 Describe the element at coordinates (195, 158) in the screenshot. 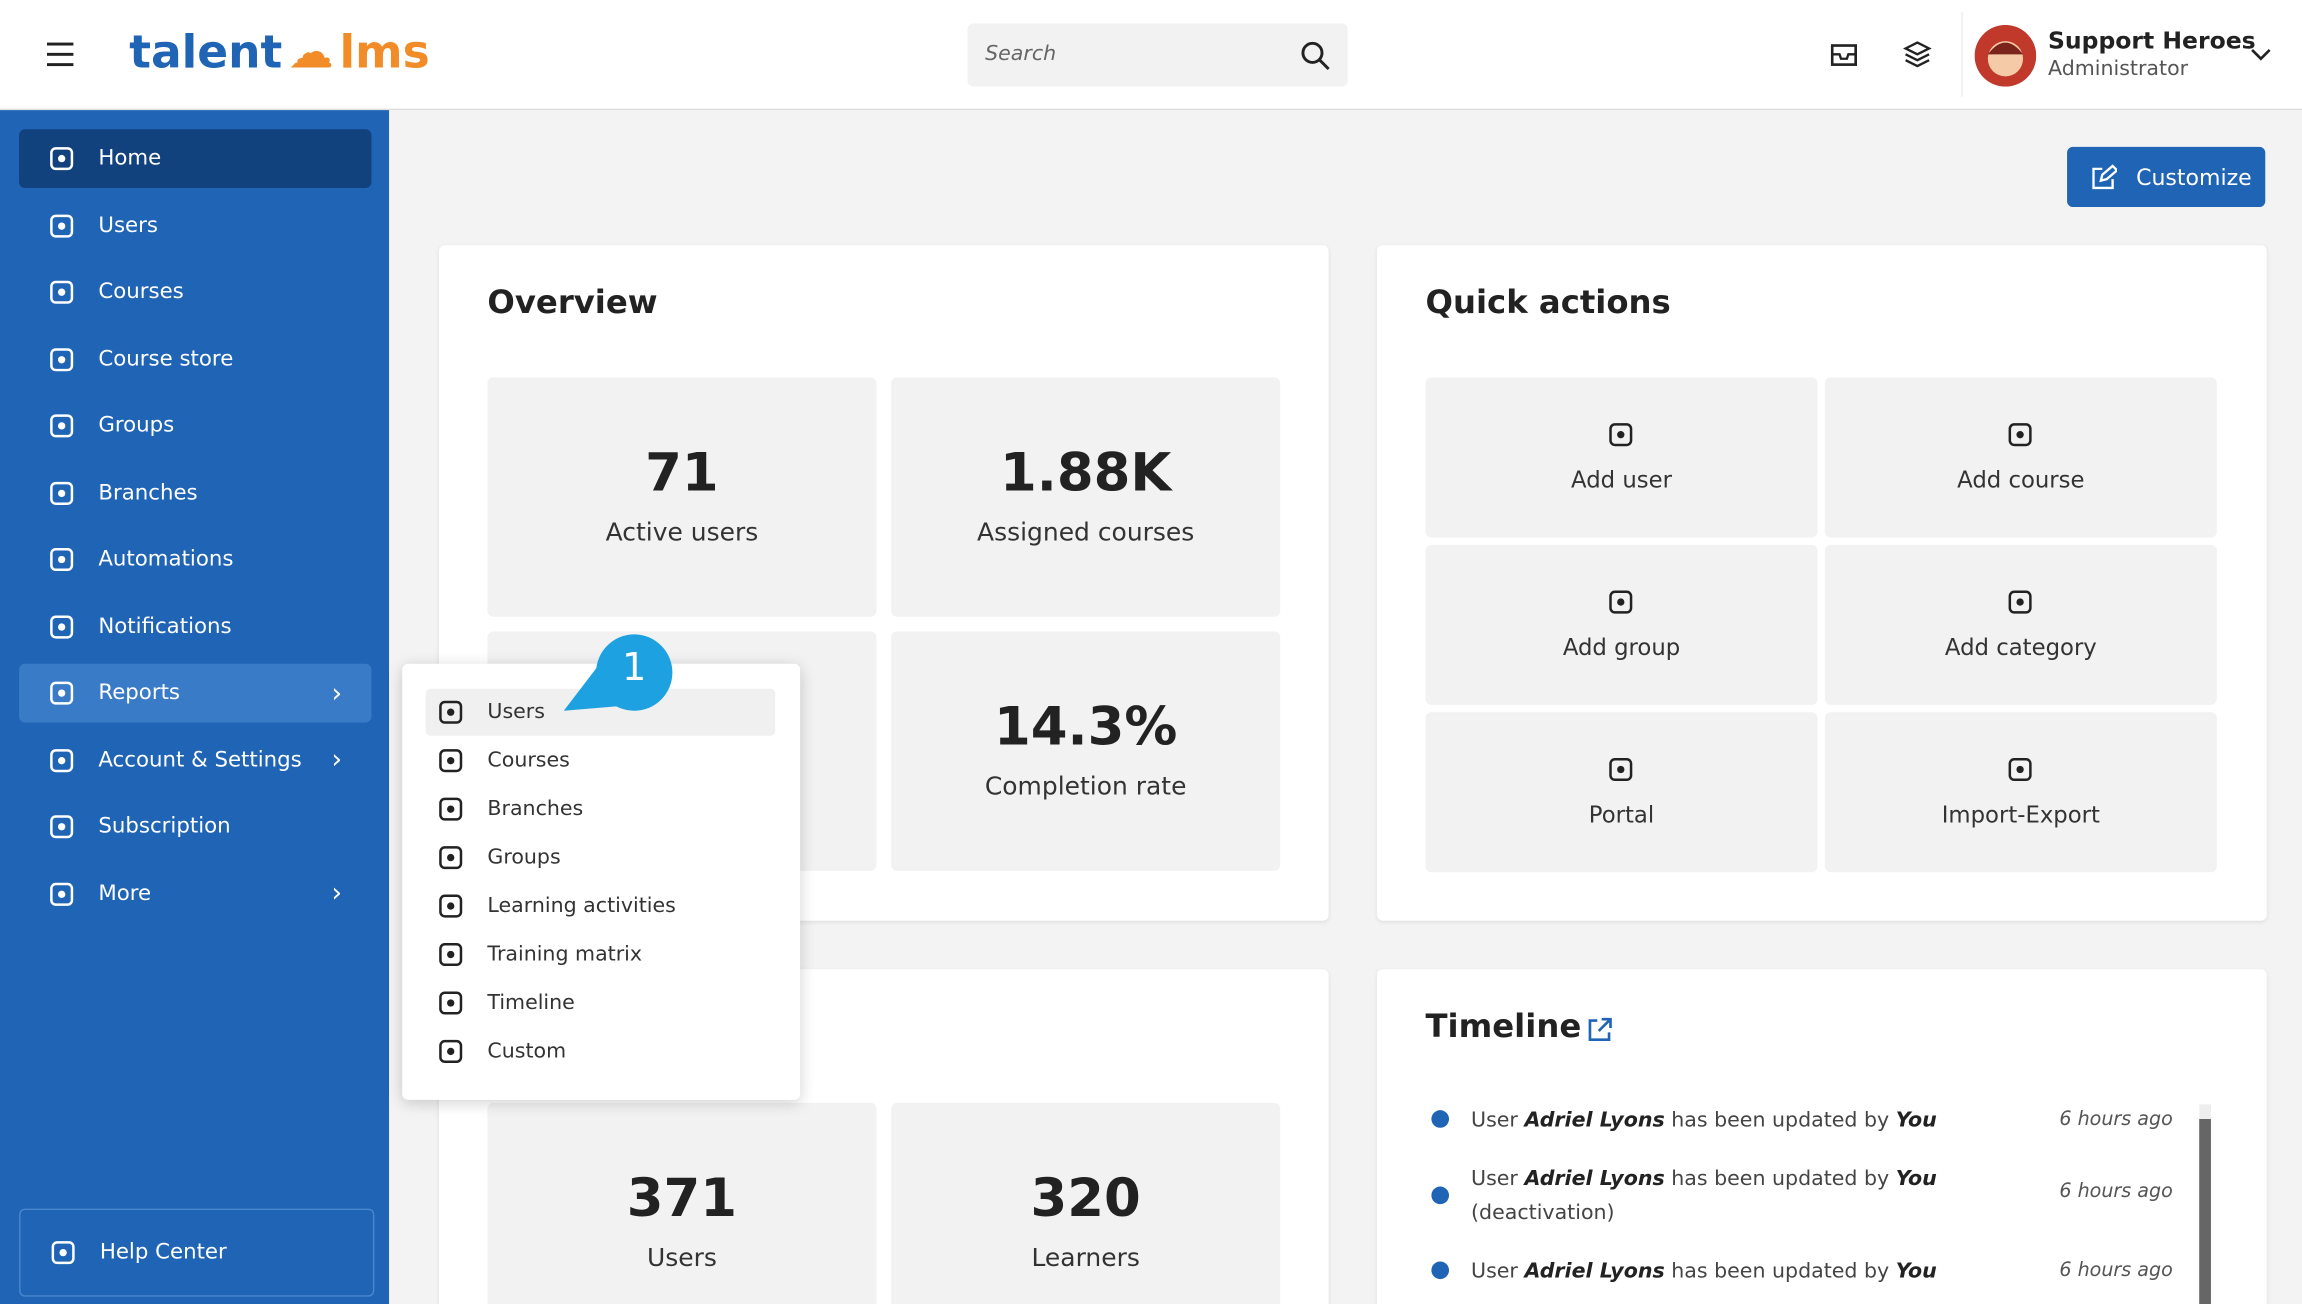

I see `nav-item: Home` at that location.